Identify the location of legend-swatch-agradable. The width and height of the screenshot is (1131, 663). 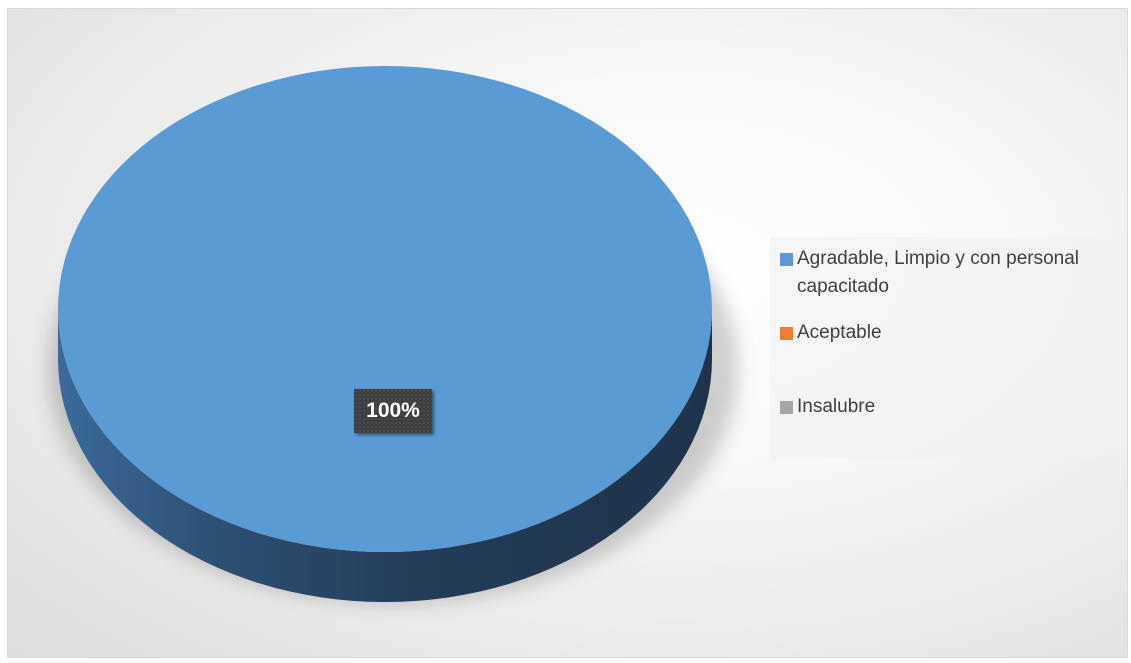
(786, 259).